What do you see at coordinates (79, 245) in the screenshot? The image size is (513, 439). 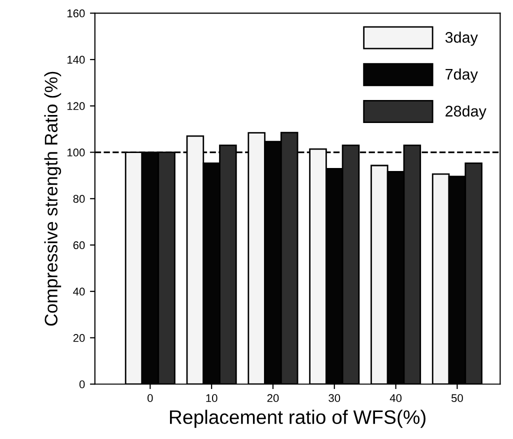 I see `y-tick-label: 60` at bounding box center [79, 245].